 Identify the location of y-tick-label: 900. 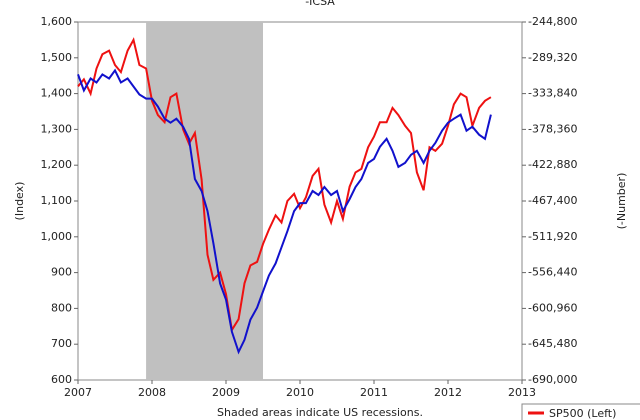
(61, 272).